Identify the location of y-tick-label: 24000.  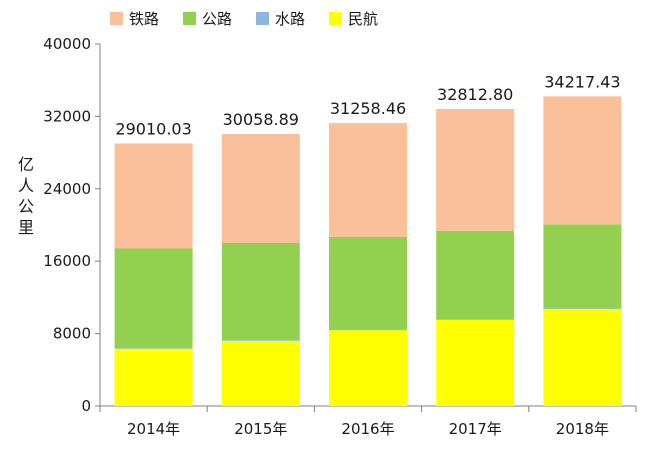
(67, 189).